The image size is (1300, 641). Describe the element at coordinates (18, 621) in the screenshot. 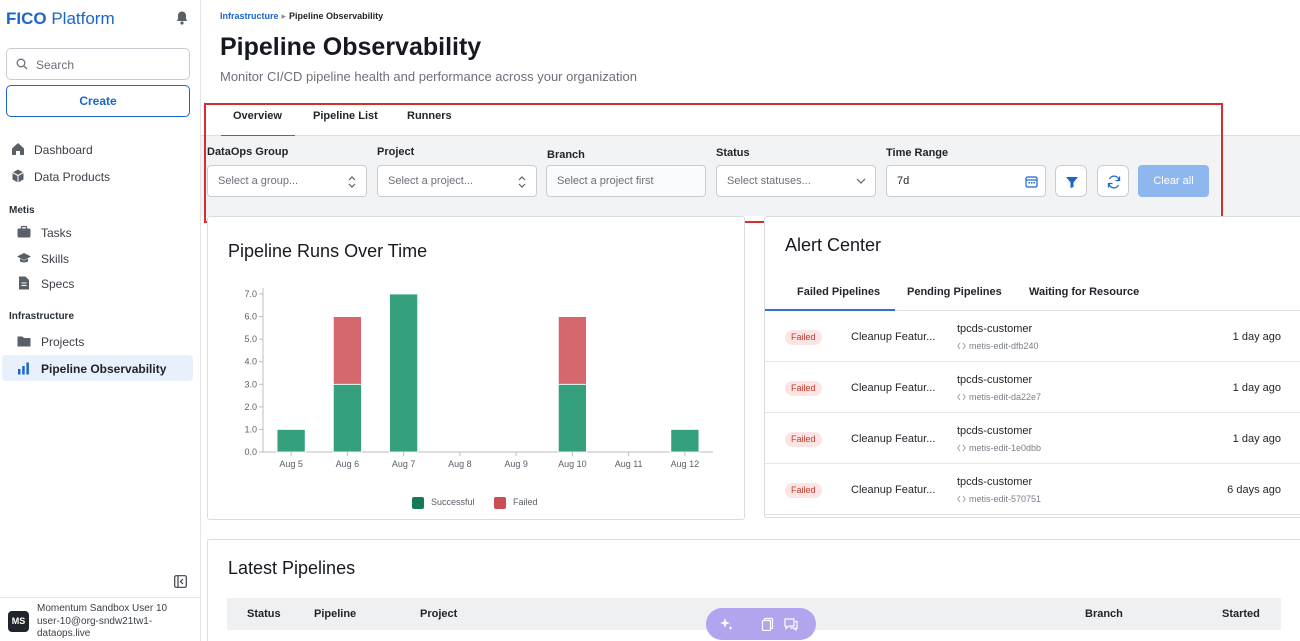

I see `avatar: MS` at that location.